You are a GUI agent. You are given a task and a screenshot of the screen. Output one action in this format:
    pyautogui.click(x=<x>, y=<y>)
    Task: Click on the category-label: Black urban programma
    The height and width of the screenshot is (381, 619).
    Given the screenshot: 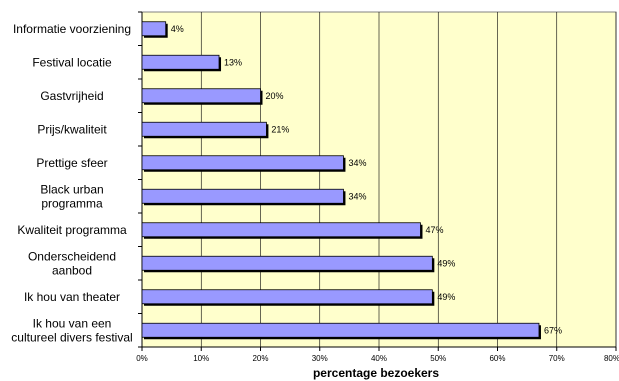 What is the action you would take?
    pyautogui.click(x=71, y=196)
    